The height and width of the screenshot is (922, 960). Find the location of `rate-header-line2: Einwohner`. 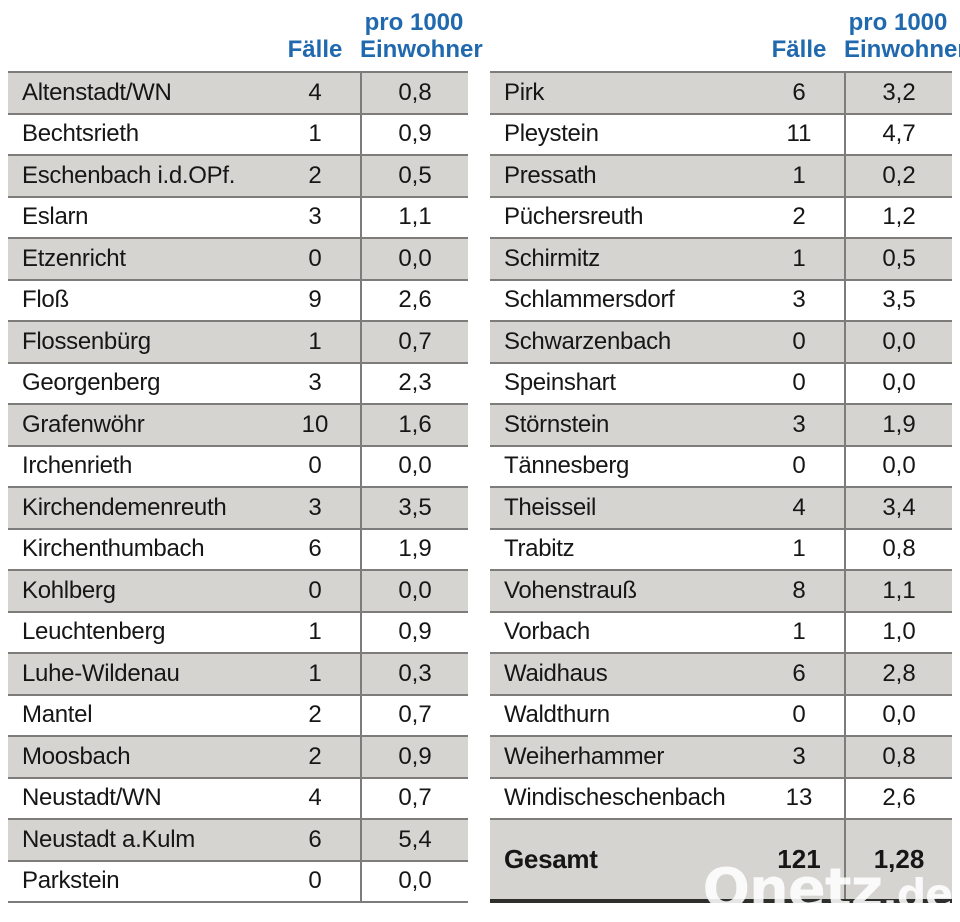

rate-header-line2: Einwohner is located at coordinates (902, 49).